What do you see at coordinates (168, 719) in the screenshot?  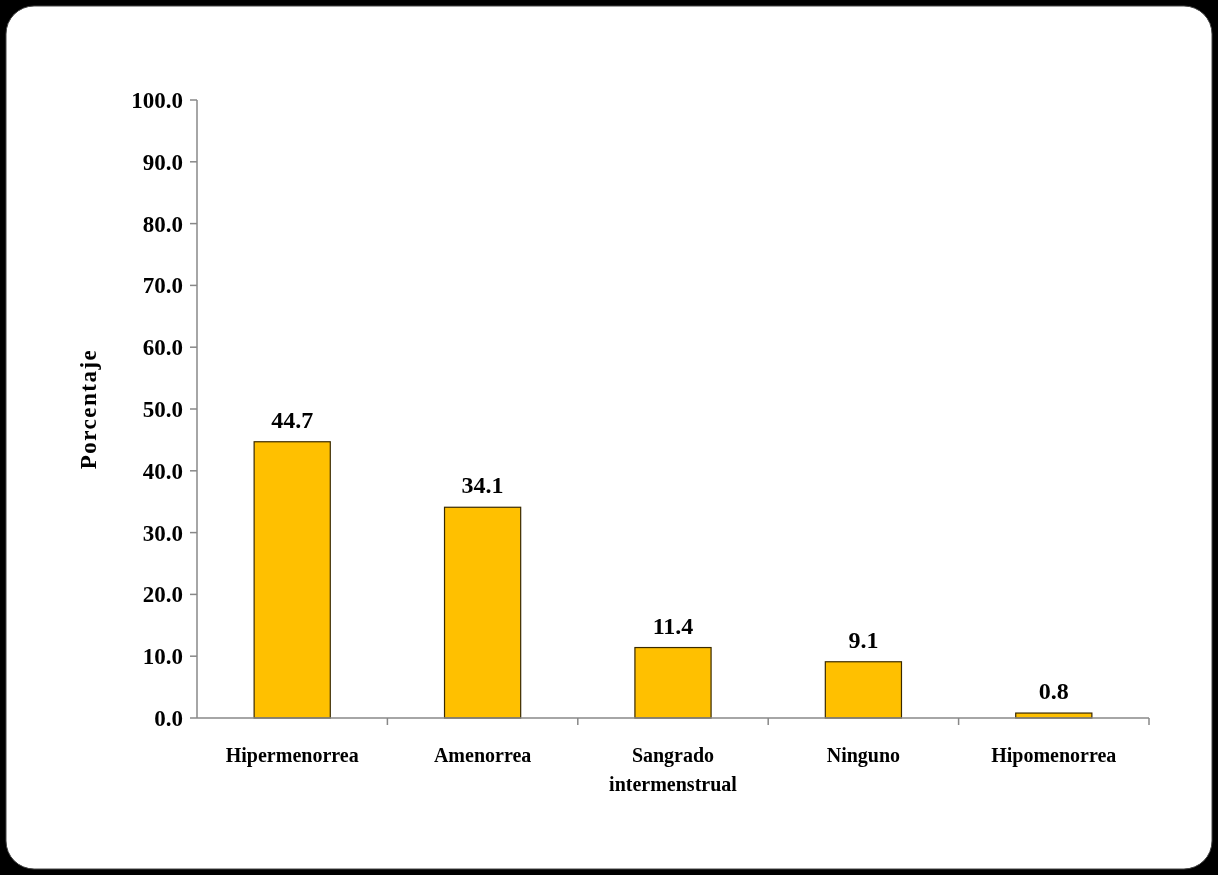 I see `y-tick-label: 0.0` at bounding box center [168, 719].